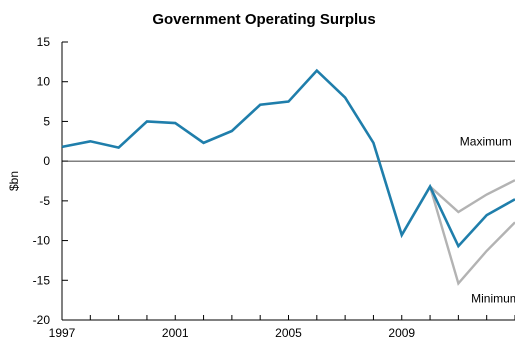 This screenshot has height=345, width=515. Describe the element at coordinates (46, 121) in the screenshot. I see `y-tick-label: 5` at that location.